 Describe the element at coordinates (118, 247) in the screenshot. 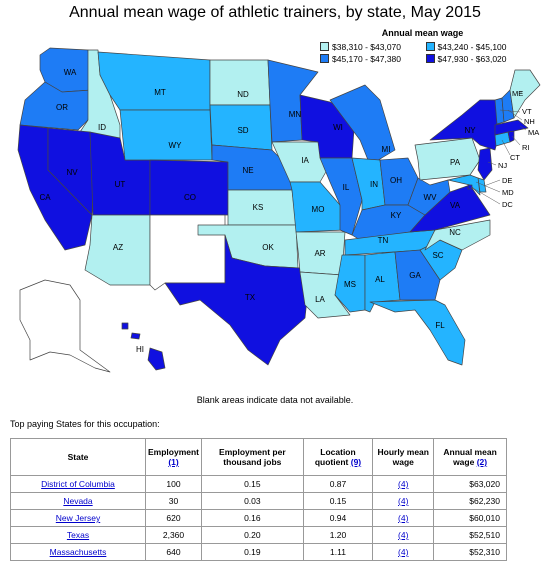

I see `label-AZ: AZ` at that location.